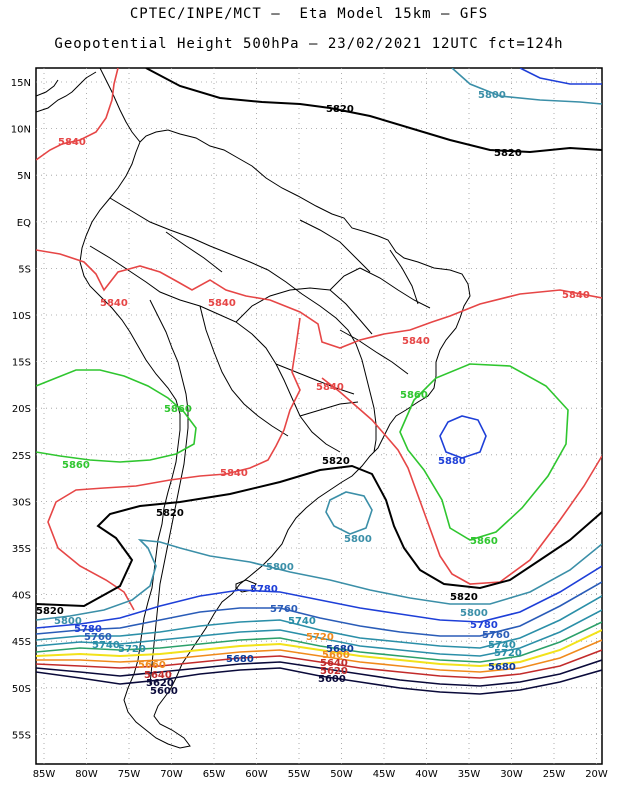  What do you see at coordinates (256, 774) in the screenshot?
I see `lon-tick-label: 60W` at bounding box center [256, 774].